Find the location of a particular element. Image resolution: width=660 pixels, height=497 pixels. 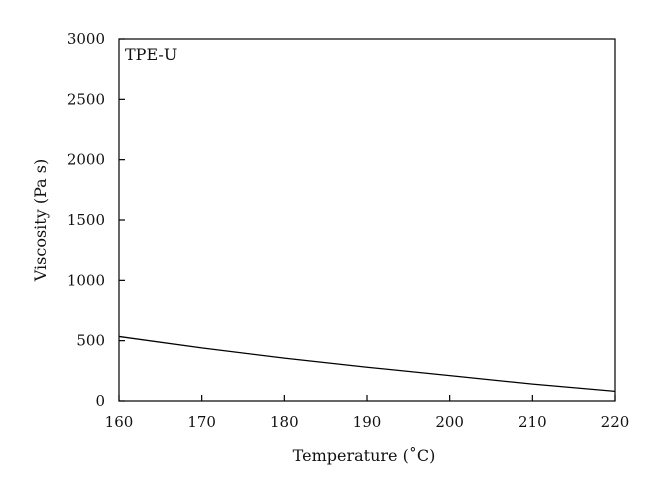

x-tick-label: 200 is located at coordinates (449, 422).